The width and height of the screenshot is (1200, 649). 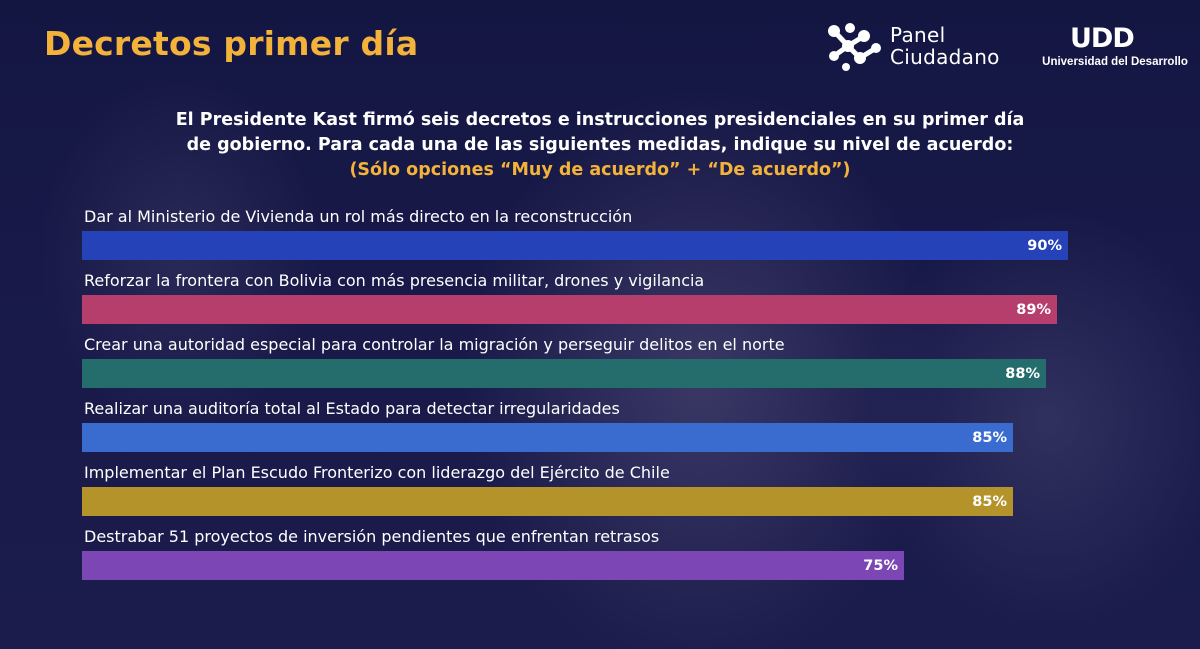 What do you see at coordinates (1102, 38) in the screenshot?
I see `udd-logo-mark: UDD` at bounding box center [1102, 38].